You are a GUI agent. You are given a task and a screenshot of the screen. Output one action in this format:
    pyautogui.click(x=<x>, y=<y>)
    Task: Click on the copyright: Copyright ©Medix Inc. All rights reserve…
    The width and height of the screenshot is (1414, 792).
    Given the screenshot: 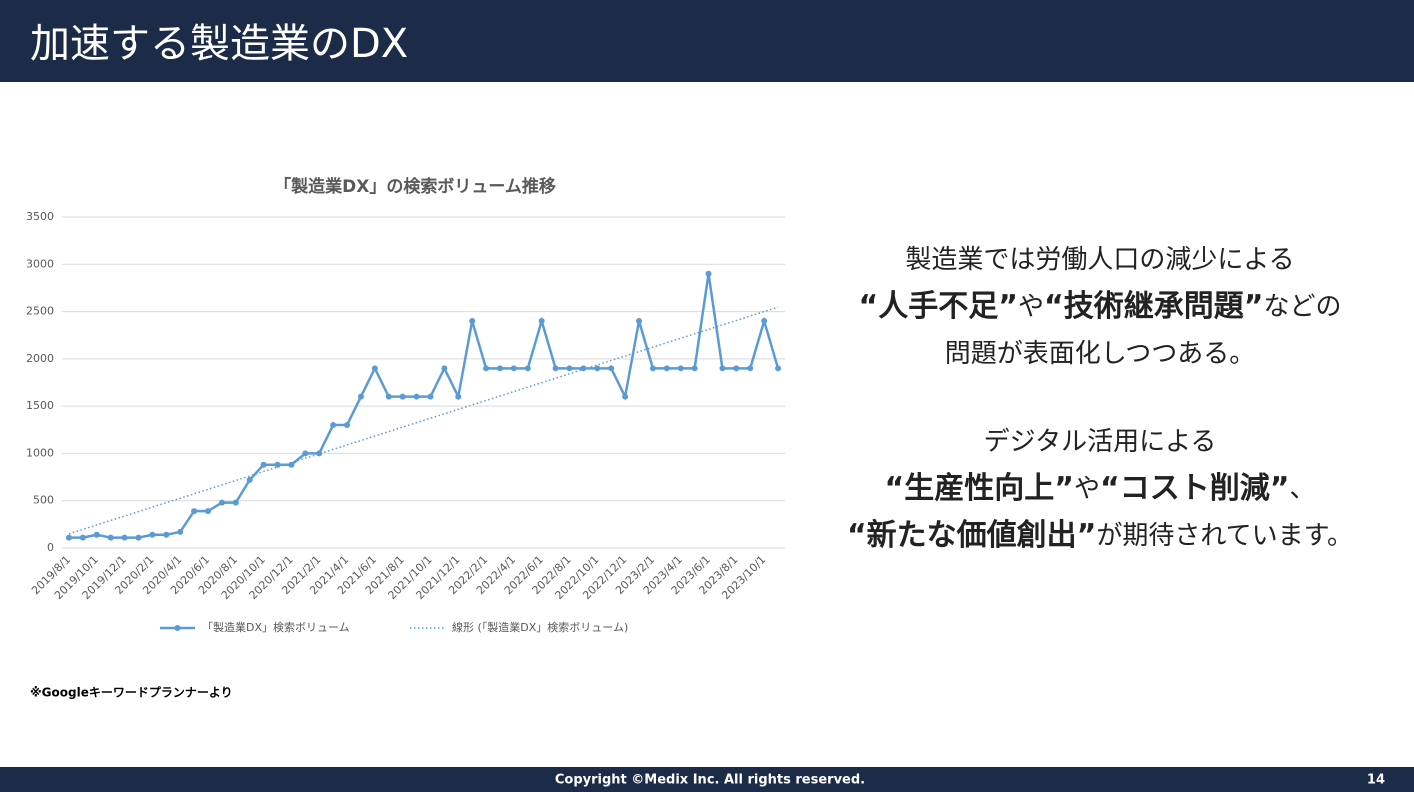 What is the action you would take?
    pyautogui.click(x=710, y=780)
    